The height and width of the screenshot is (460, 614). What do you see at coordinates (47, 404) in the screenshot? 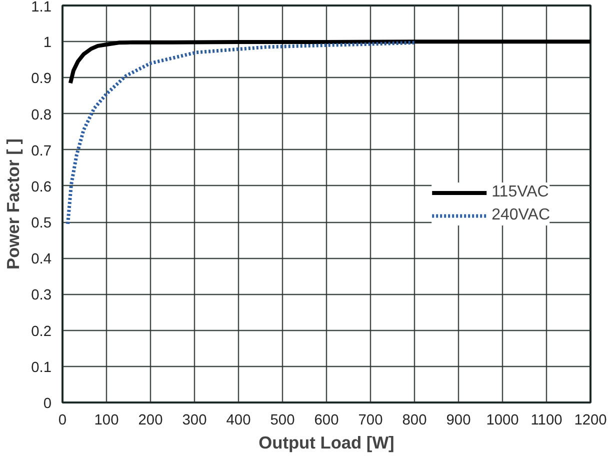
I see `y-tick-label: 0` at bounding box center [47, 404].